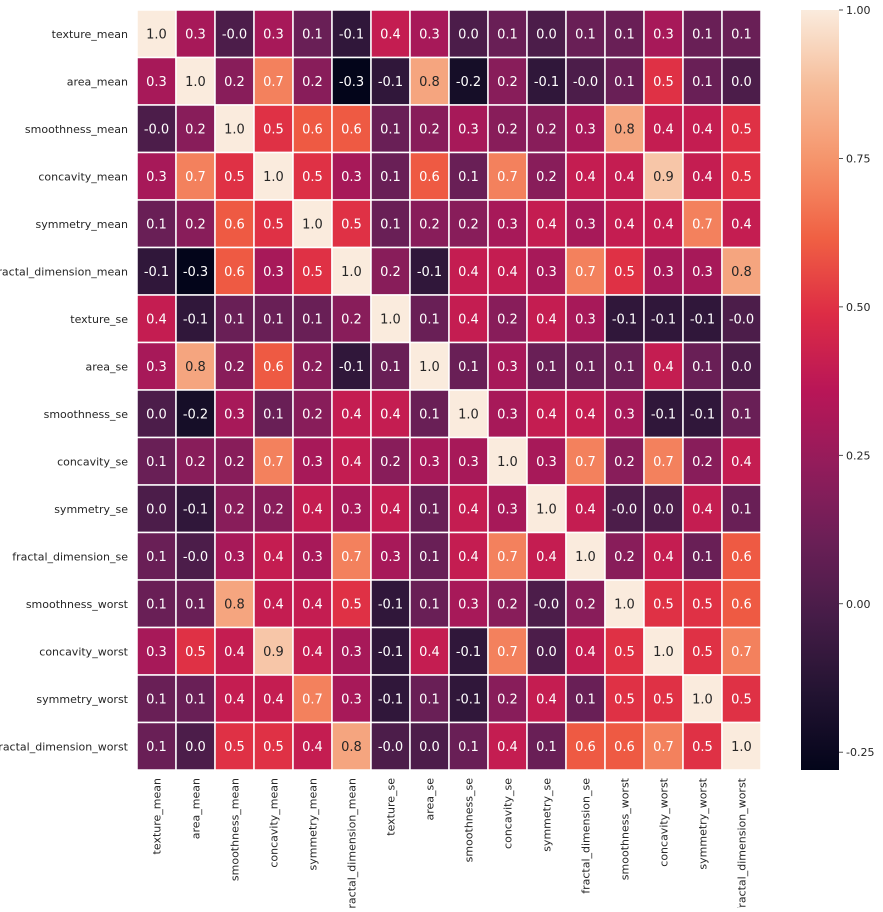  Describe the element at coordinates (468, 82) in the screenshot. I see `cell-annotation: -0.2` at that location.